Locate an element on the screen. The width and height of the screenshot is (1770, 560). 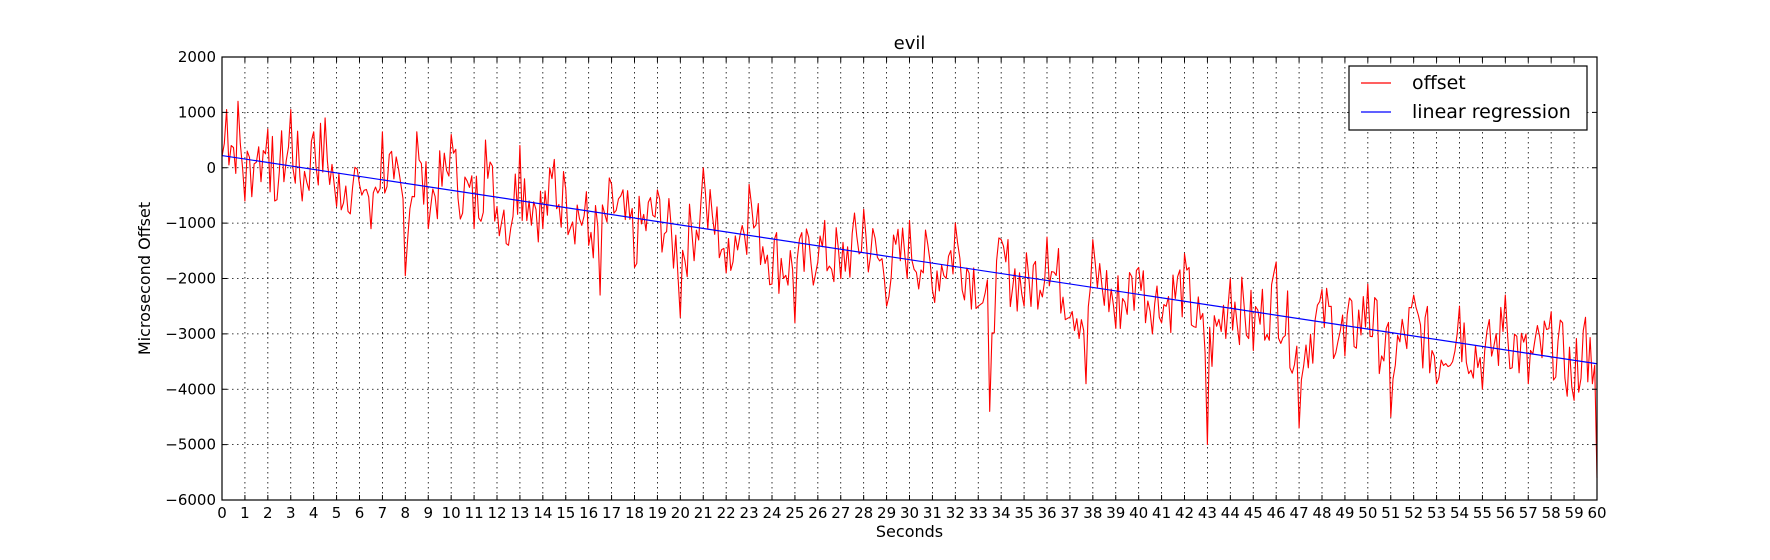
y-axis-label: Microsecond Offset is located at coordinates (144, 278).